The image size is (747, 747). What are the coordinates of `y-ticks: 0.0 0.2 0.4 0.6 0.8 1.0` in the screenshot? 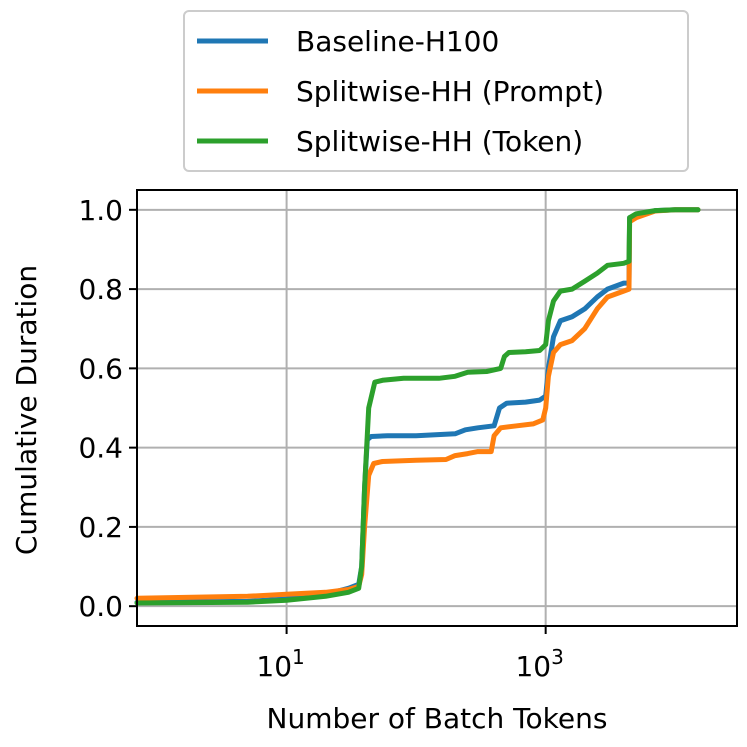 It's located at (107, 408).